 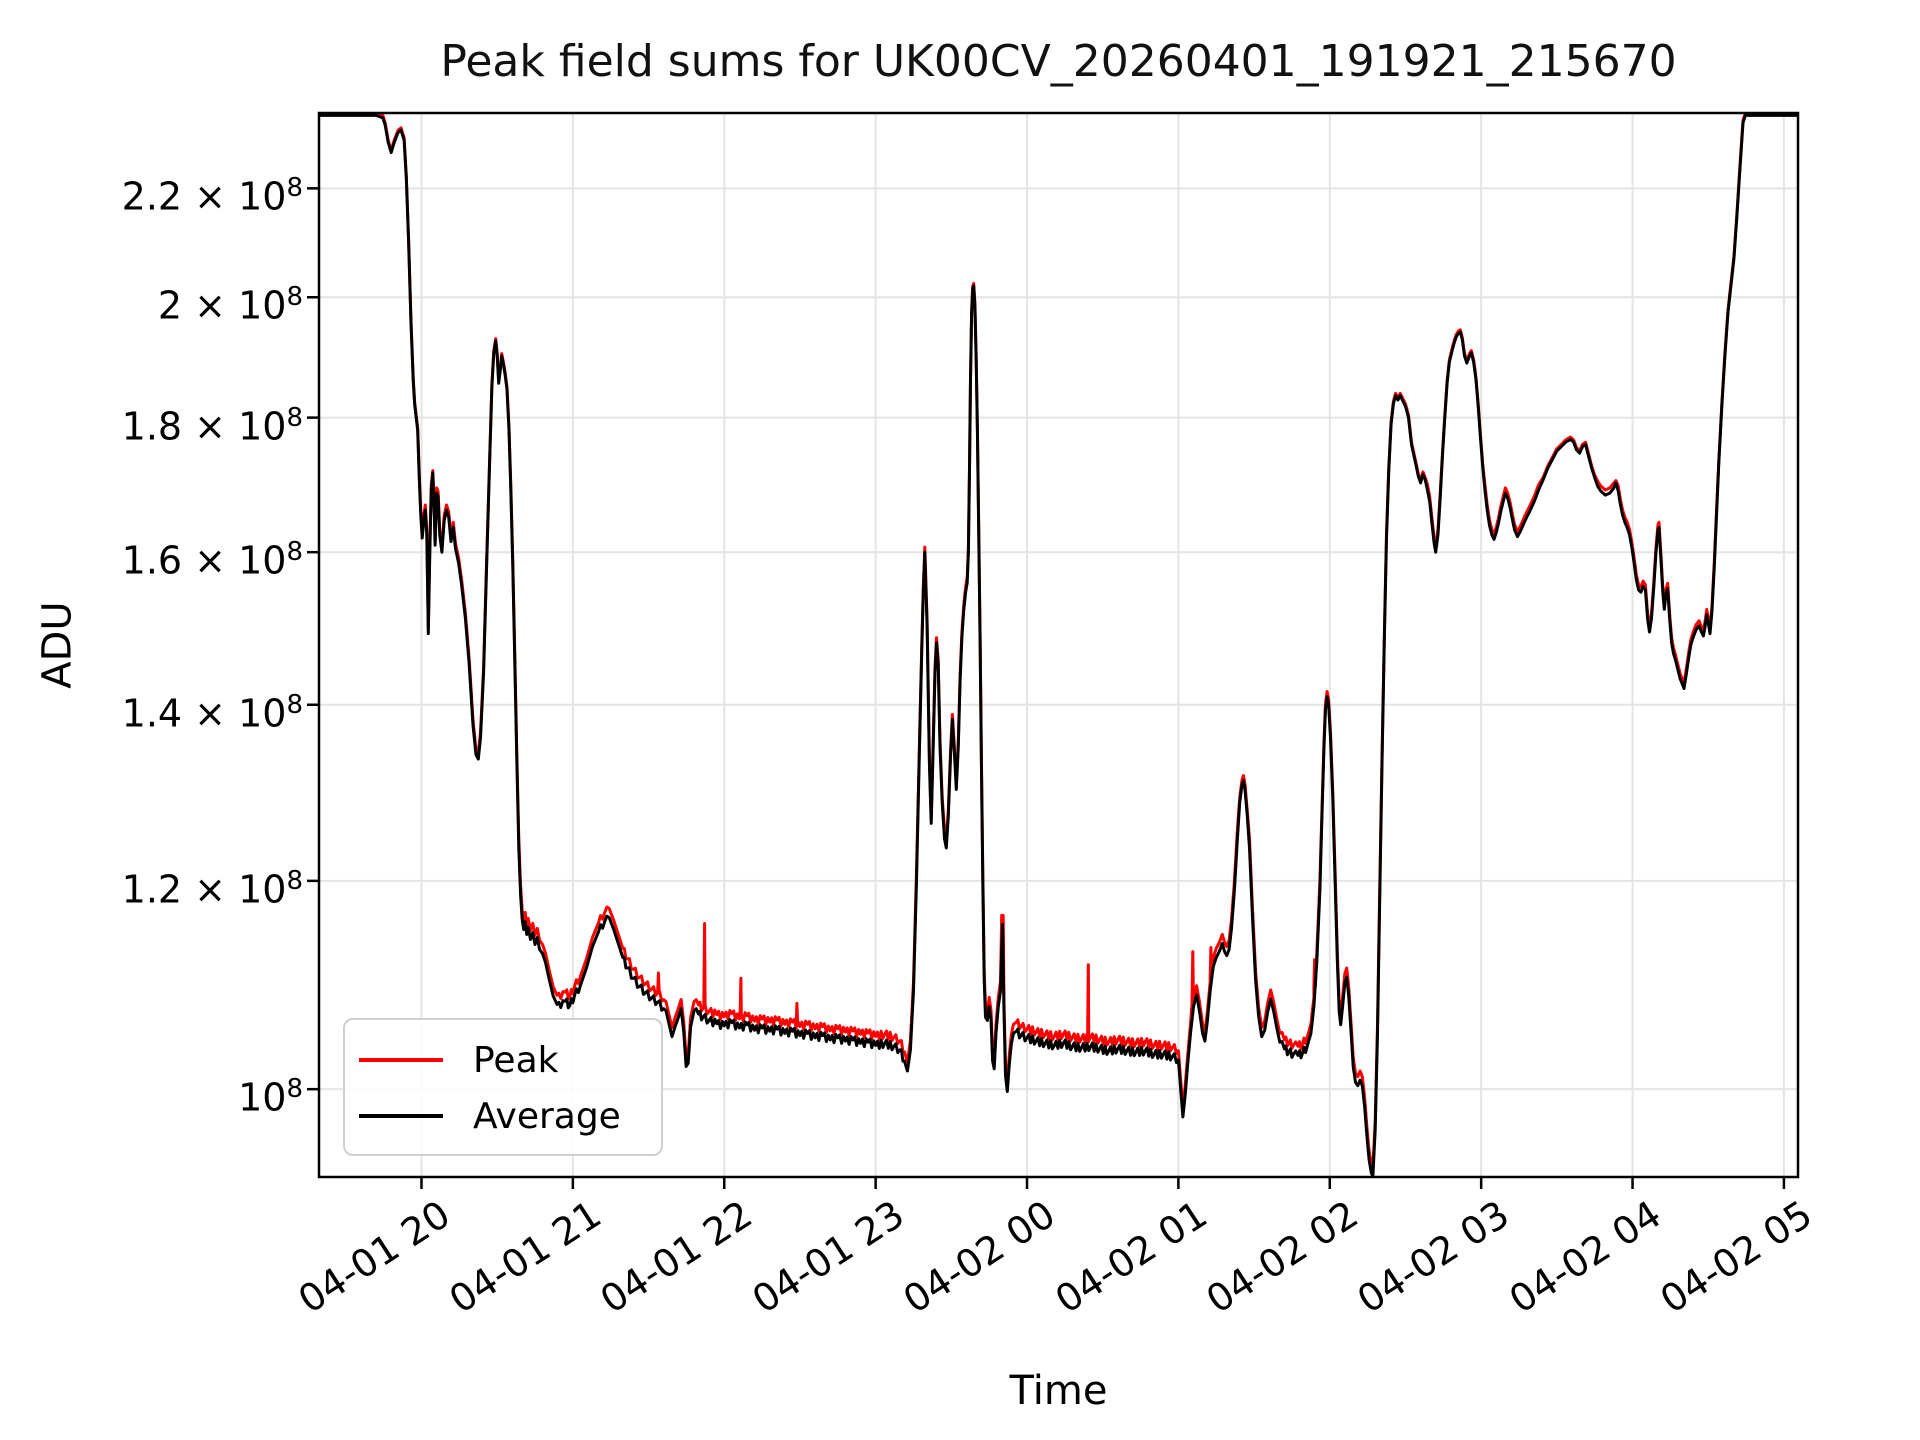 I want to click on y-tick-label: 108, so click(x=270, y=1097).